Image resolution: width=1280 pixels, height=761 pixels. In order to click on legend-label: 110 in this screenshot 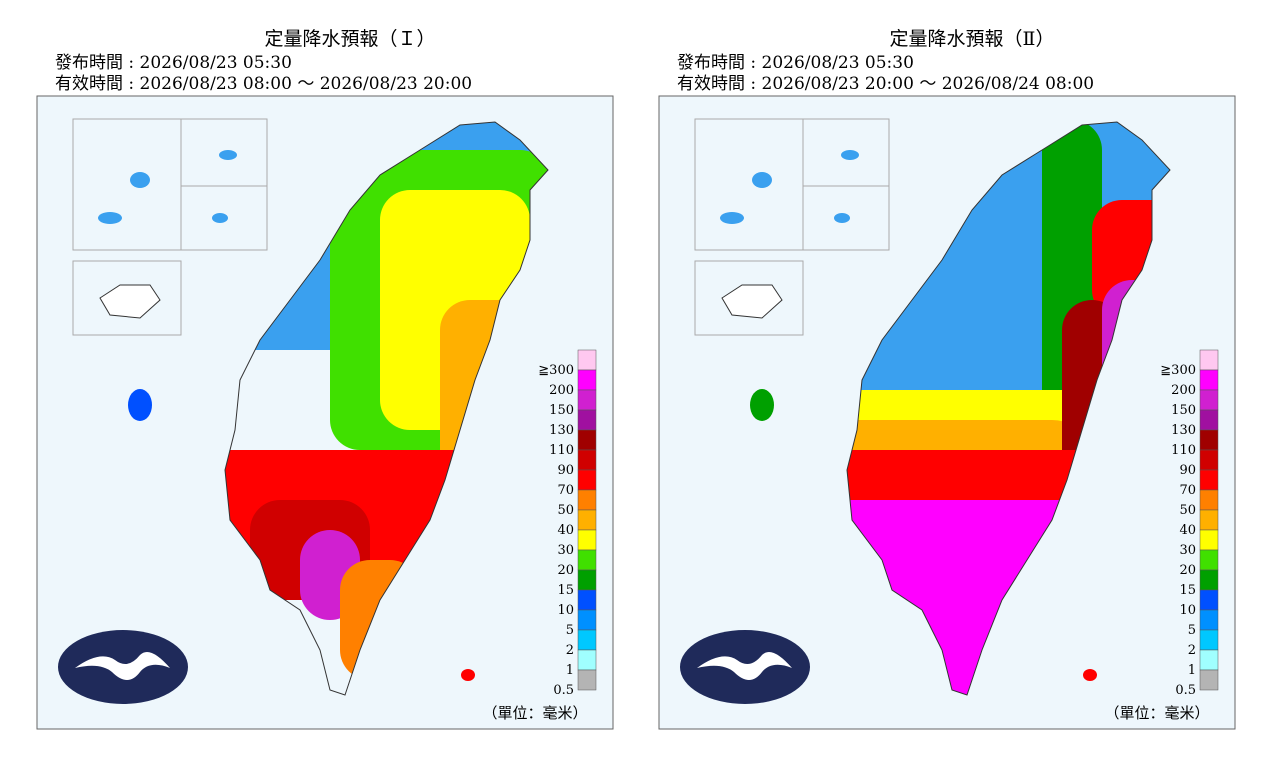, I will do `click(1183, 450)`.